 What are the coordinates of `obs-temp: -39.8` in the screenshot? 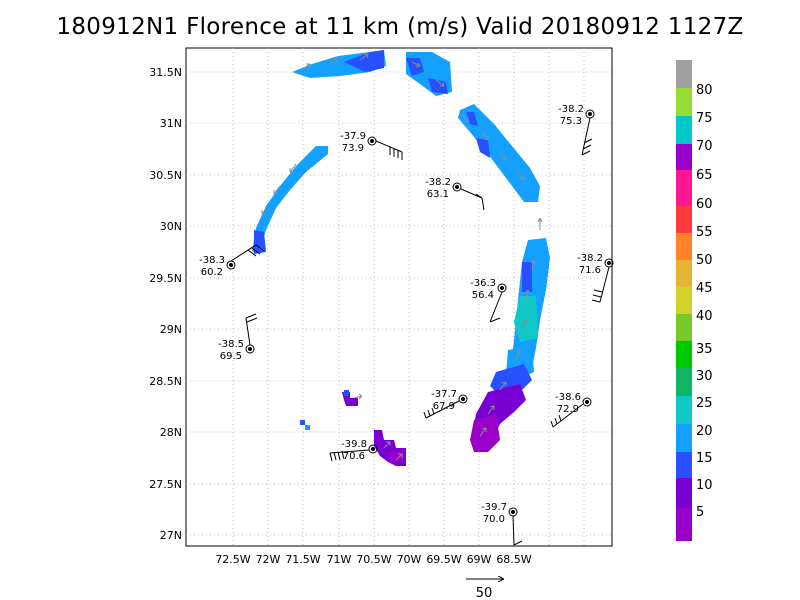 It's located at (354, 444).